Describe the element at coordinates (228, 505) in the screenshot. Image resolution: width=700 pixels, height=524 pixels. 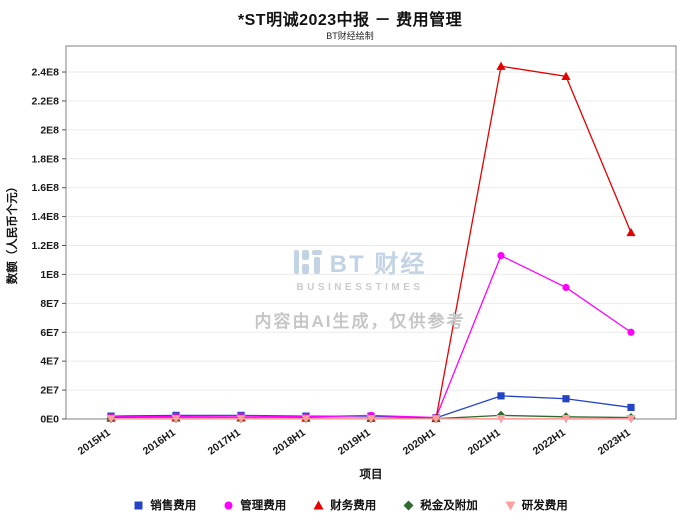
I see `circle-marker-icon` at that location.